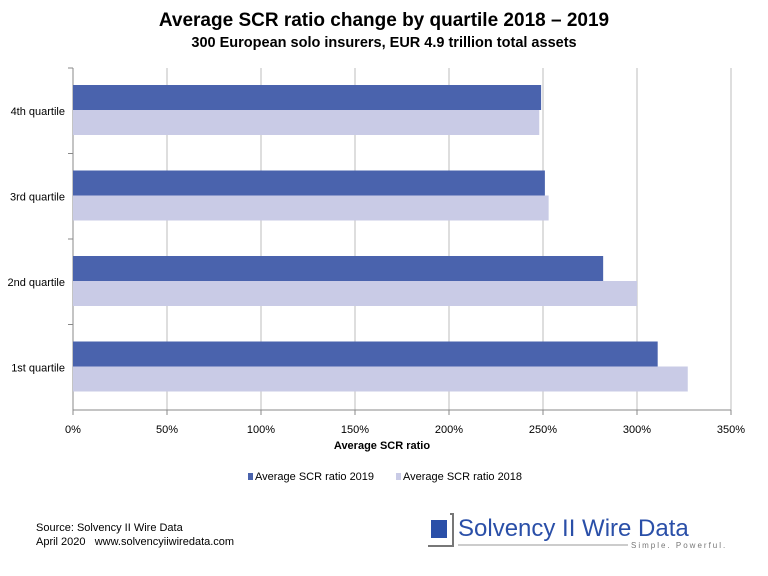  Describe the element at coordinates (314, 477) in the screenshot. I see `legend-label: Average SCR ratio 2019` at that location.